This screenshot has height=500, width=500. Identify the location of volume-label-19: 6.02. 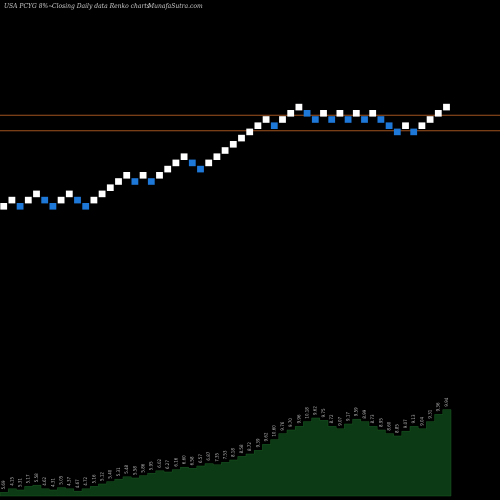
(159, 462).